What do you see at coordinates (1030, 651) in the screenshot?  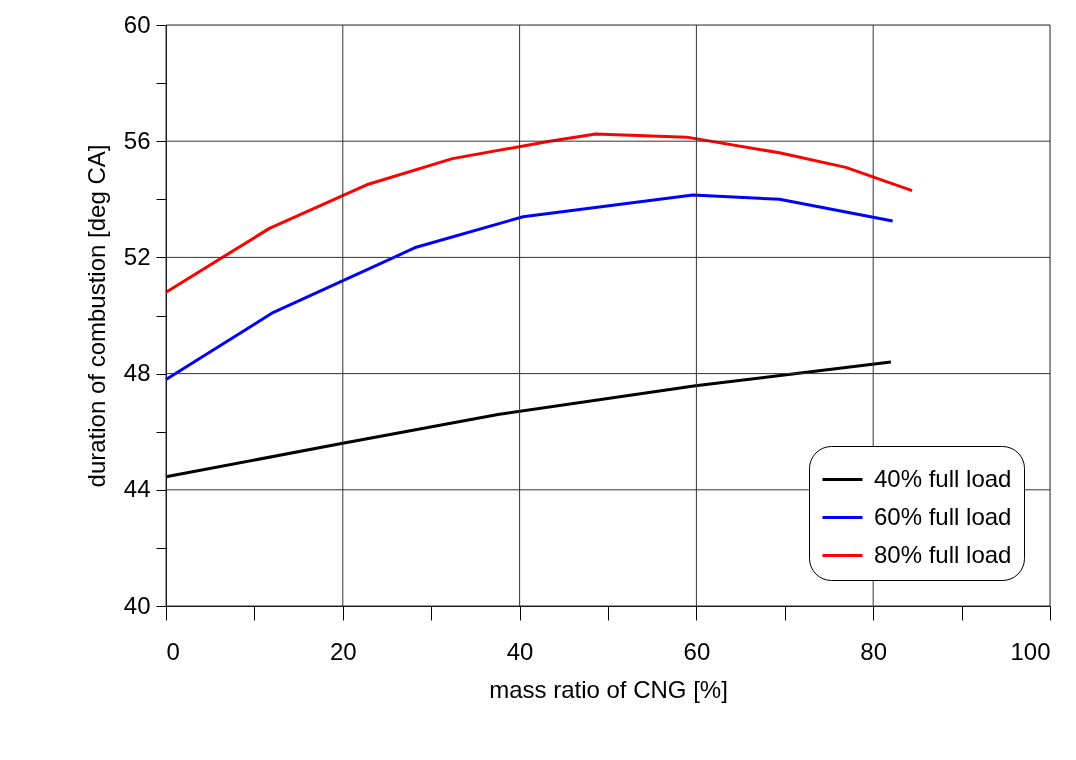 I see `x-tick-label: 100` at bounding box center [1030, 651].